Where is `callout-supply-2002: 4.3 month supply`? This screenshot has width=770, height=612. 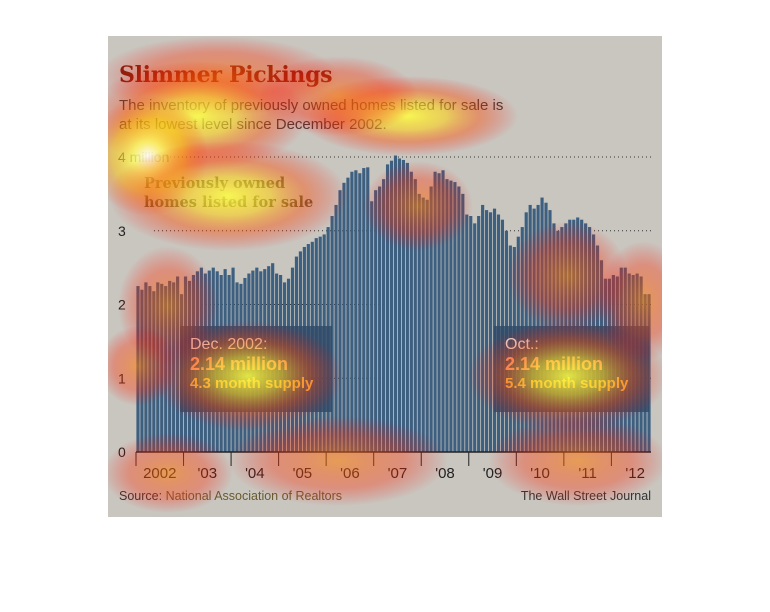
callout-supply-2002: 4.3 month supply is located at coordinates (252, 383).